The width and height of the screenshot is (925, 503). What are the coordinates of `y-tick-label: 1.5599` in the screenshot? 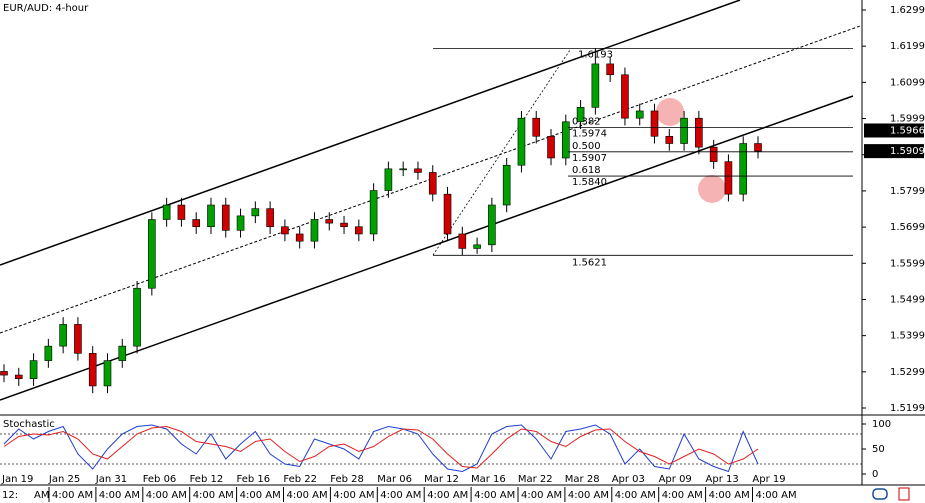 It's located at (907, 263).